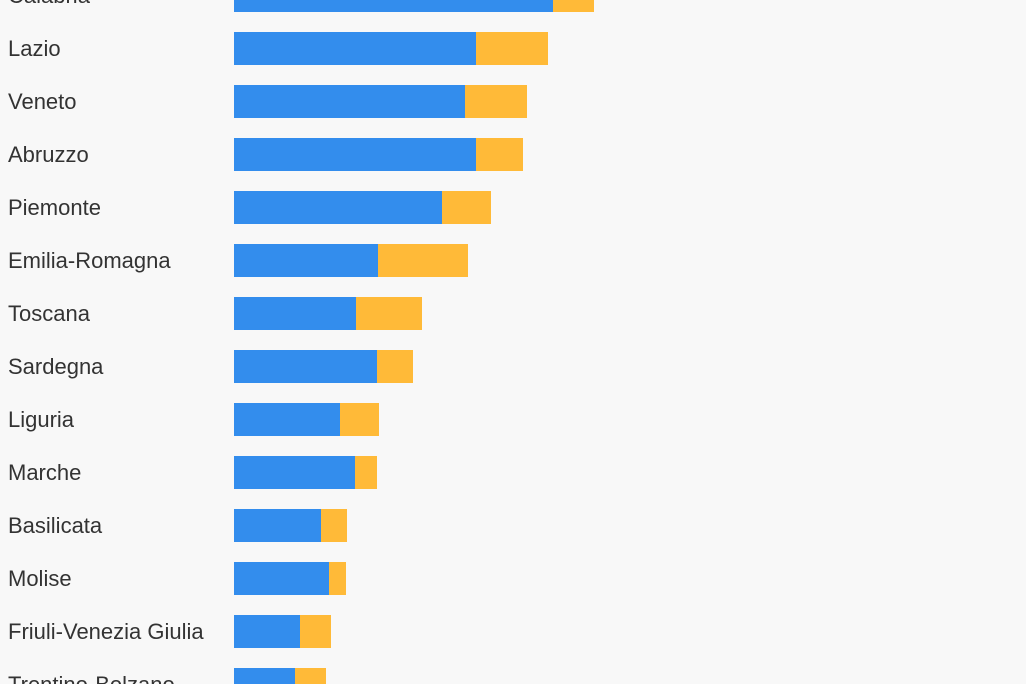  What do you see at coordinates (41, 419) in the screenshot?
I see `category-label-liguria: Liguria` at bounding box center [41, 419].